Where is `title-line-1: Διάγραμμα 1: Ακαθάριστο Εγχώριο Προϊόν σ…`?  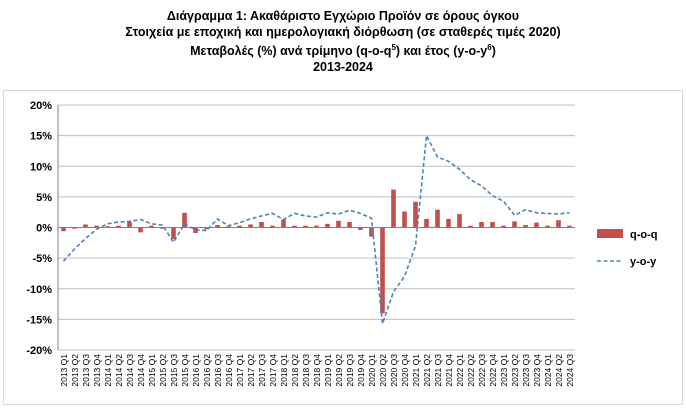 title-line-1: Διάγραμμα 1: Ακαθάριστο Εγχώριο Προϊόν σ… is located at coordinates (343, 16).